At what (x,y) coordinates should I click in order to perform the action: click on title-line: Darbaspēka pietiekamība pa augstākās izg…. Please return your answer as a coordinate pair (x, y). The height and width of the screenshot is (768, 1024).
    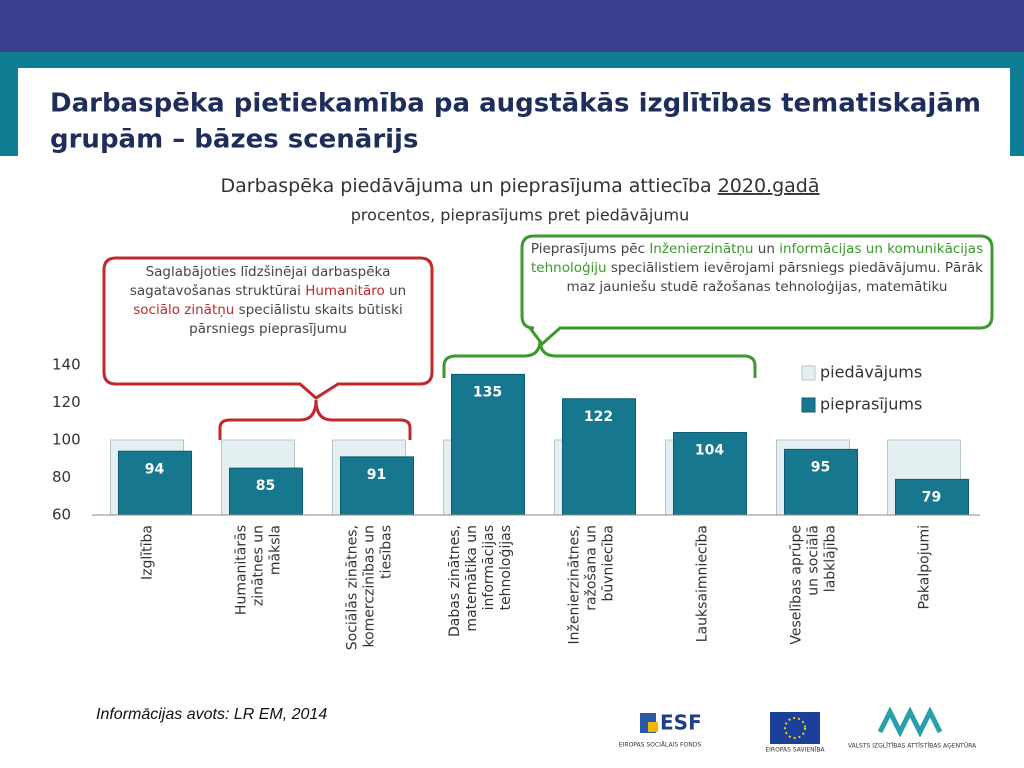
    Looking at the image, I should click on (515, 104).